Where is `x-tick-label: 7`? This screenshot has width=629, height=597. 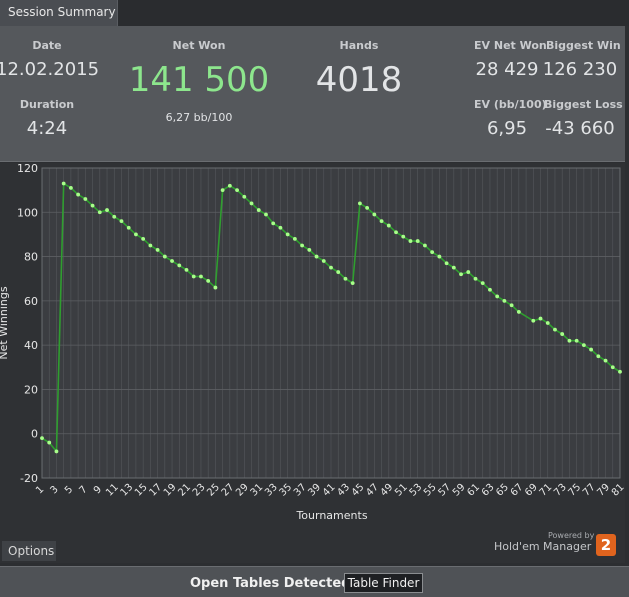 x-tick-label: 7 is located at coordinates (83, 490).